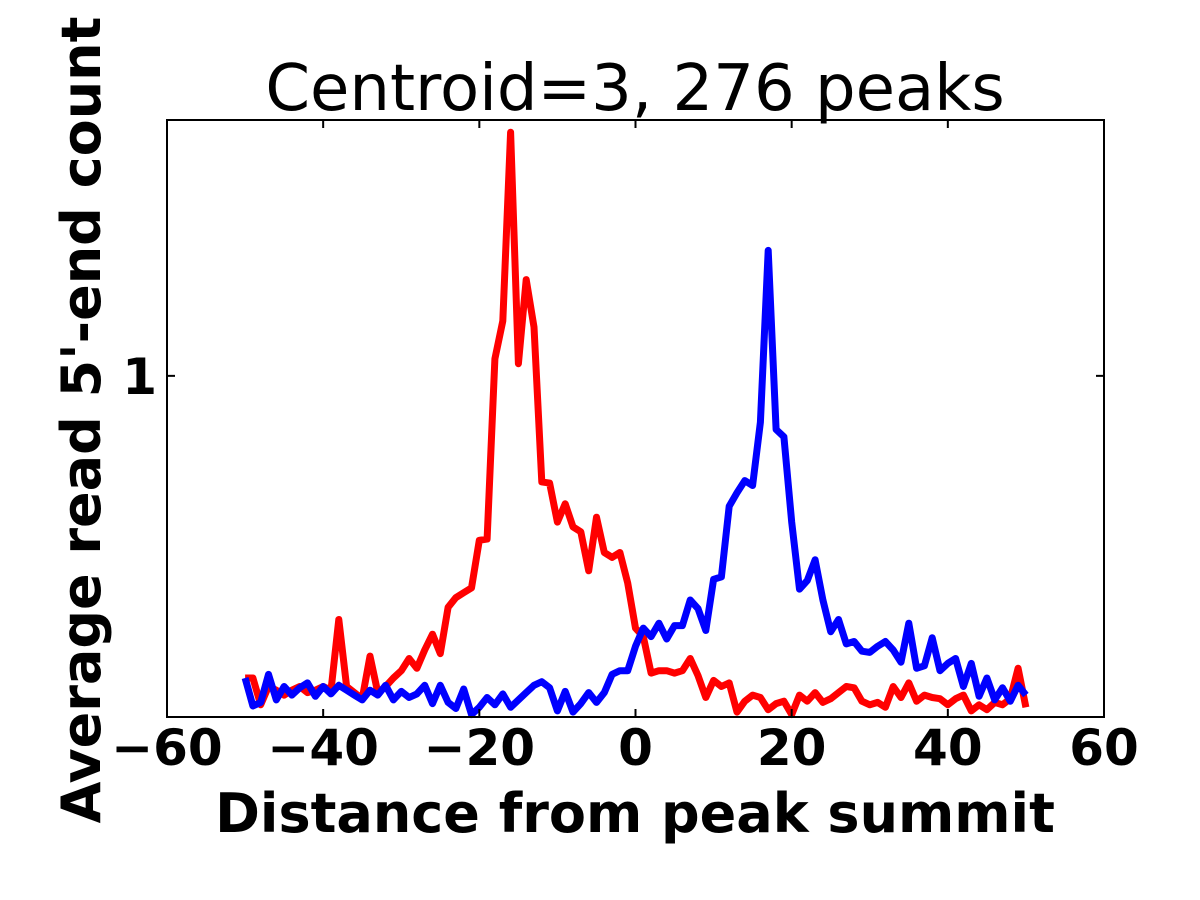  I want to click on chart-title: Centroid=3, 276 peaks, so click(634, 89).